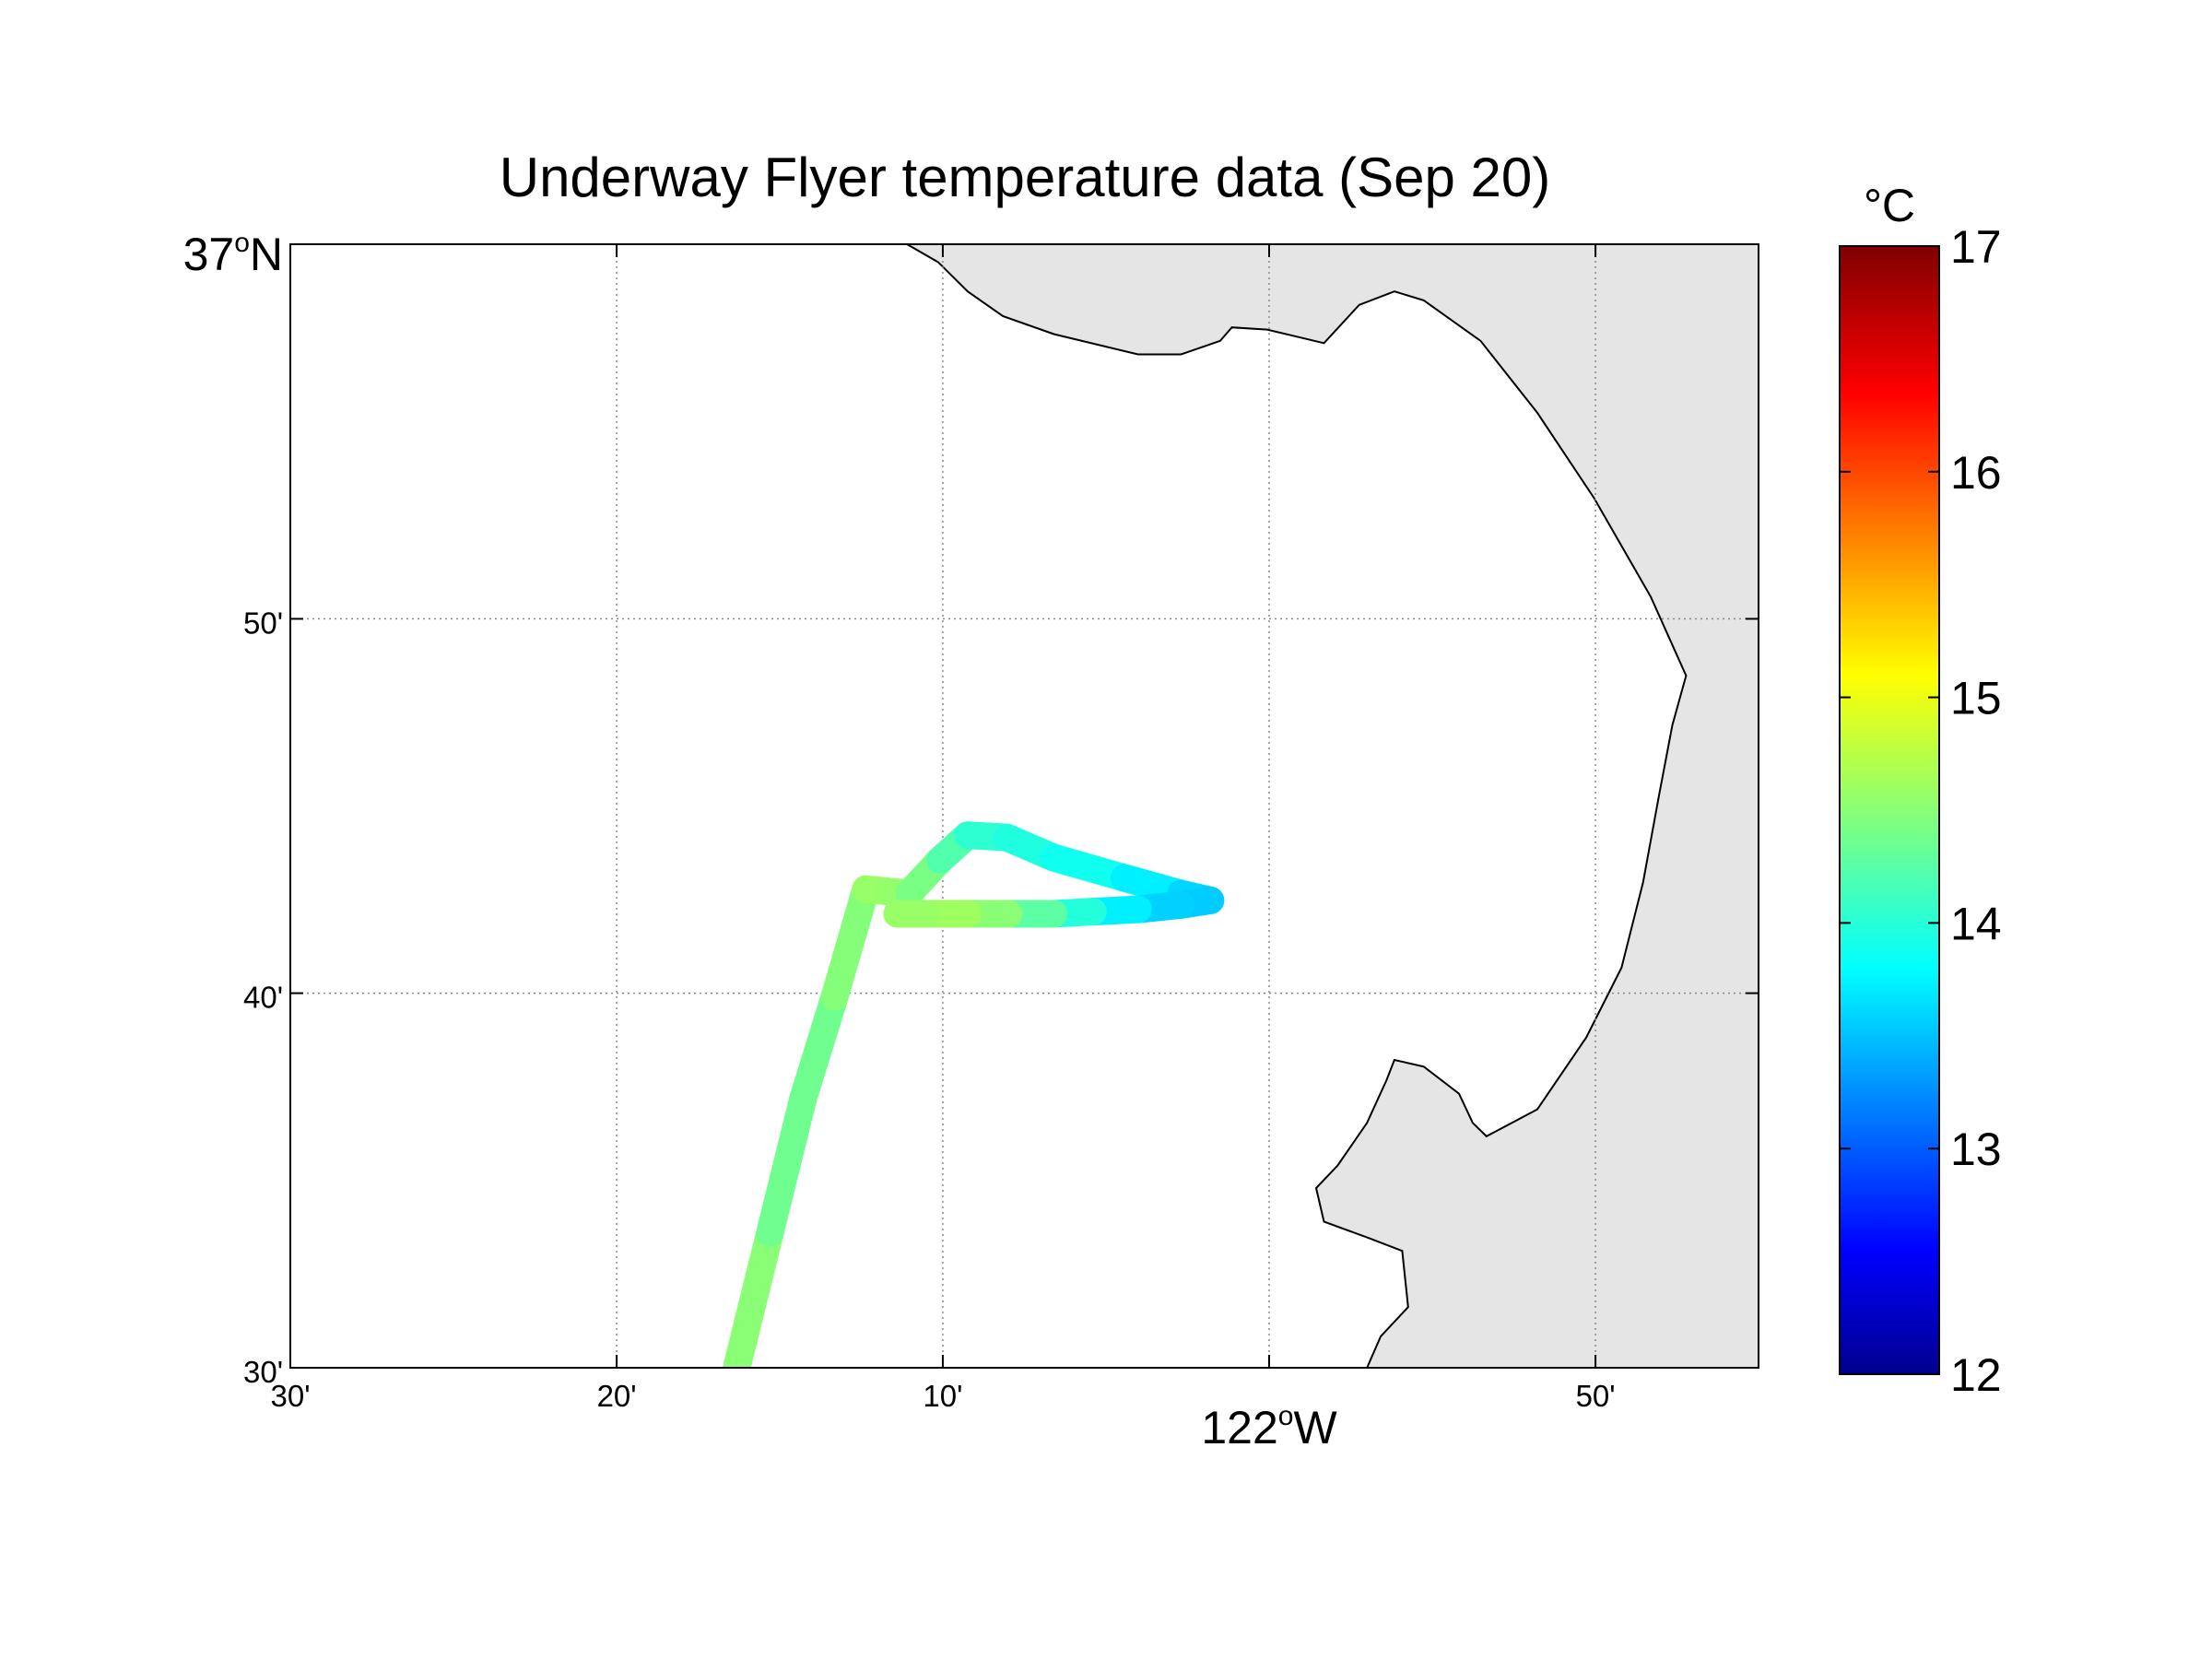  Describe the element at coordinates (1889, 205) in the screenshot. I see `colorbar-unit-label: °C` at that location.